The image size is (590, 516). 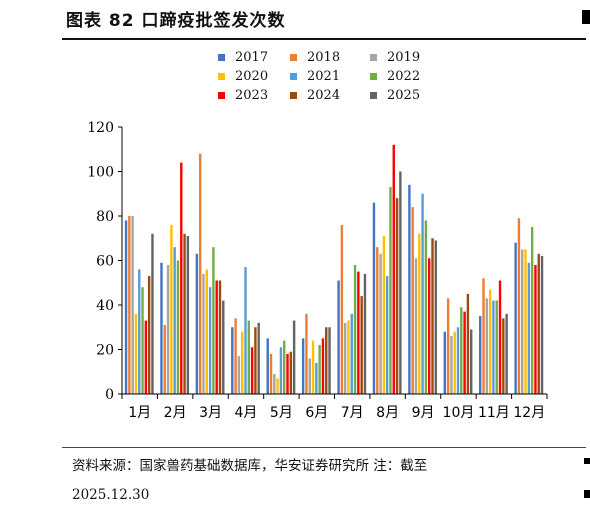 What do you see at coordinates (100, 128) in the screenshot?
I see `y-tick-label-120: 120` at bounding box center [100, 128].